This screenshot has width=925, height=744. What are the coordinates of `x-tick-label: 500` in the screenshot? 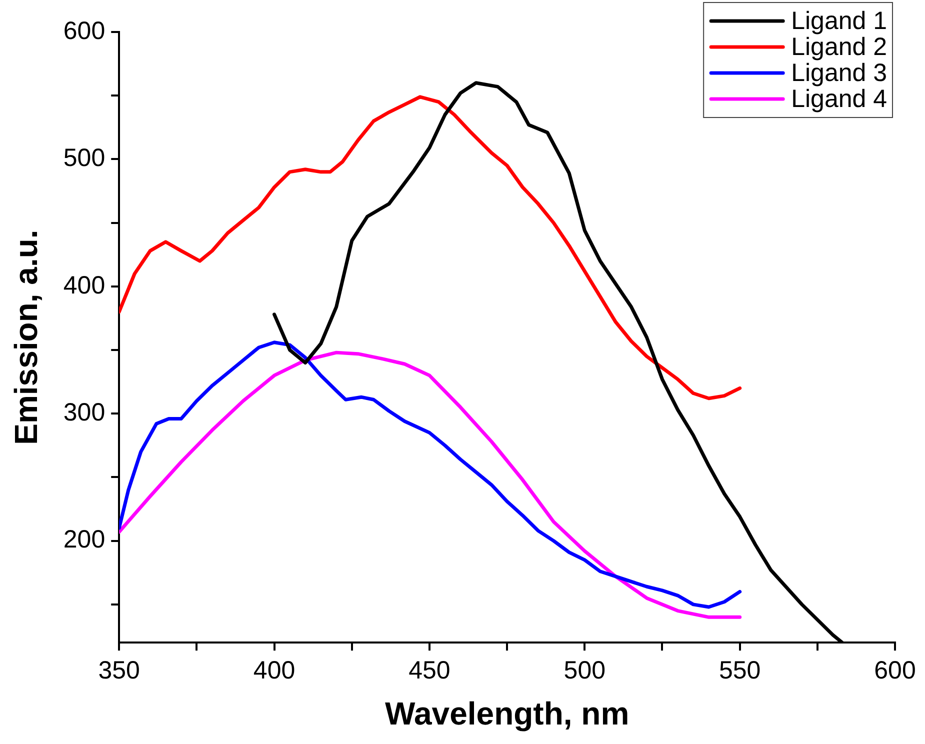 It's located at (585, 670).